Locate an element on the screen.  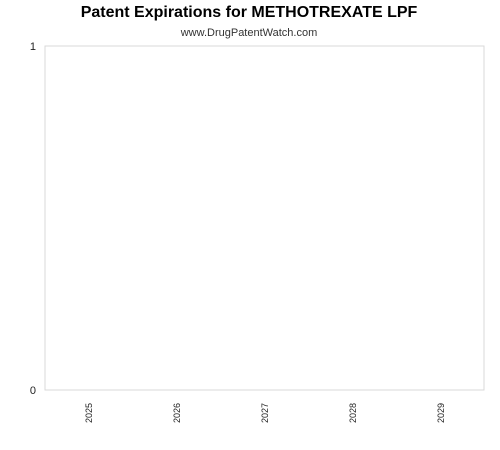
x-tick-label-2027: 2027 is located at coordinates (265, 413).